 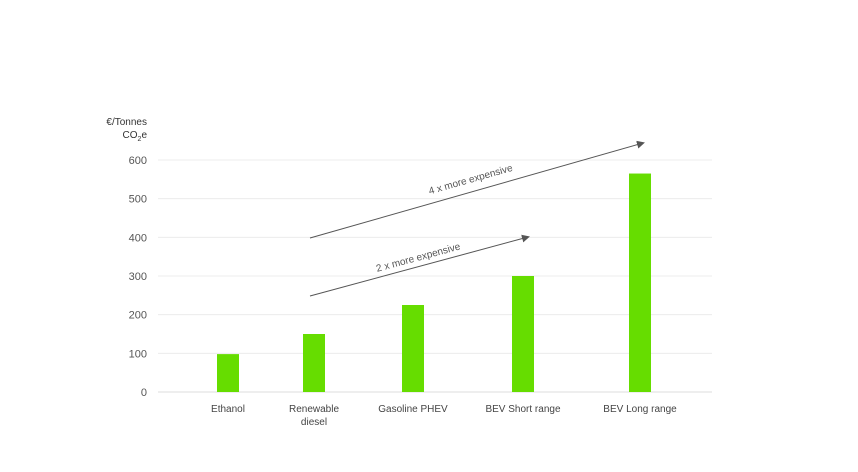 What do you see at coordinates (138, 238) in the screenshot?
I see `y-tick-label: 400` at bounding box center [138, 238].